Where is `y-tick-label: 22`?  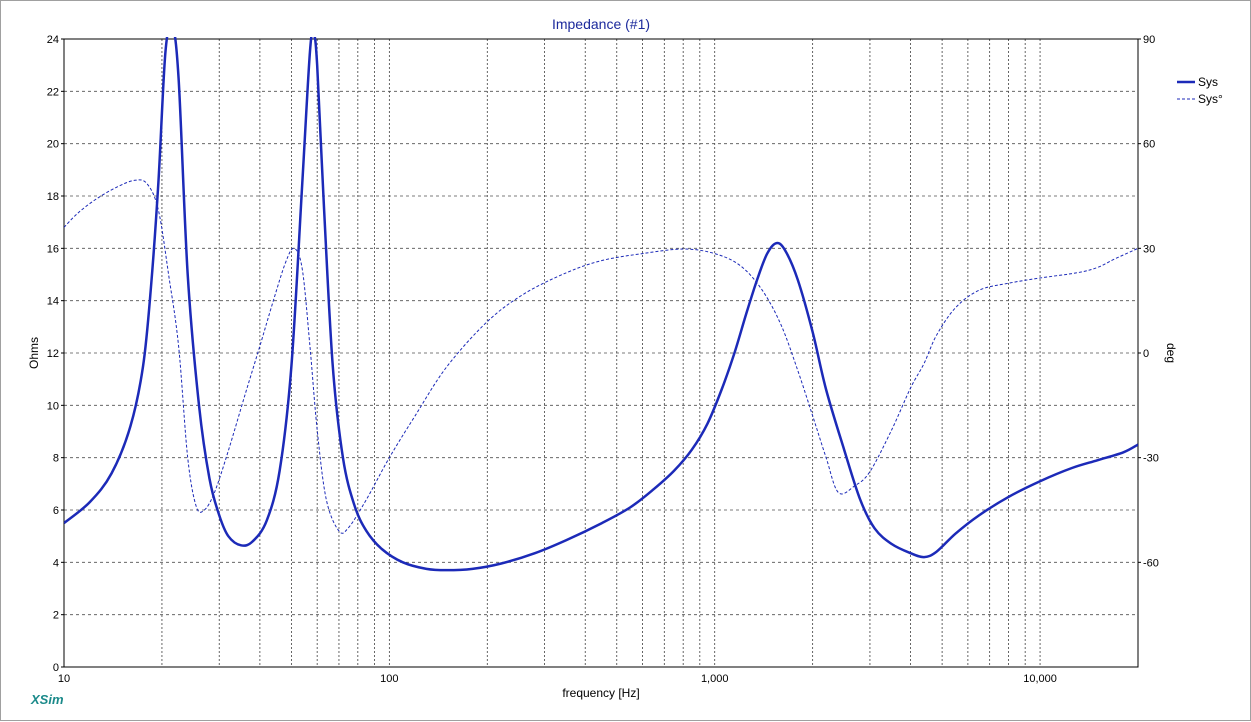 y-tick-label: 22 is located at coordinates (53, 92).